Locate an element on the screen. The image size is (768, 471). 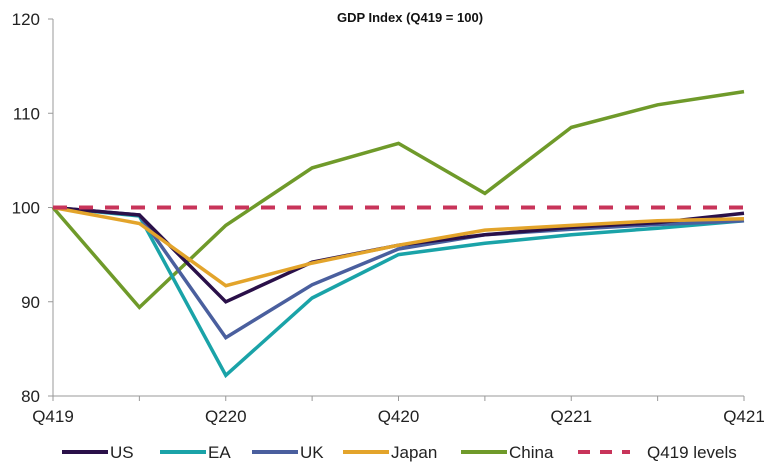
legend: US EA UK Japan China Q419 levels is located at coordinates (399, 452).